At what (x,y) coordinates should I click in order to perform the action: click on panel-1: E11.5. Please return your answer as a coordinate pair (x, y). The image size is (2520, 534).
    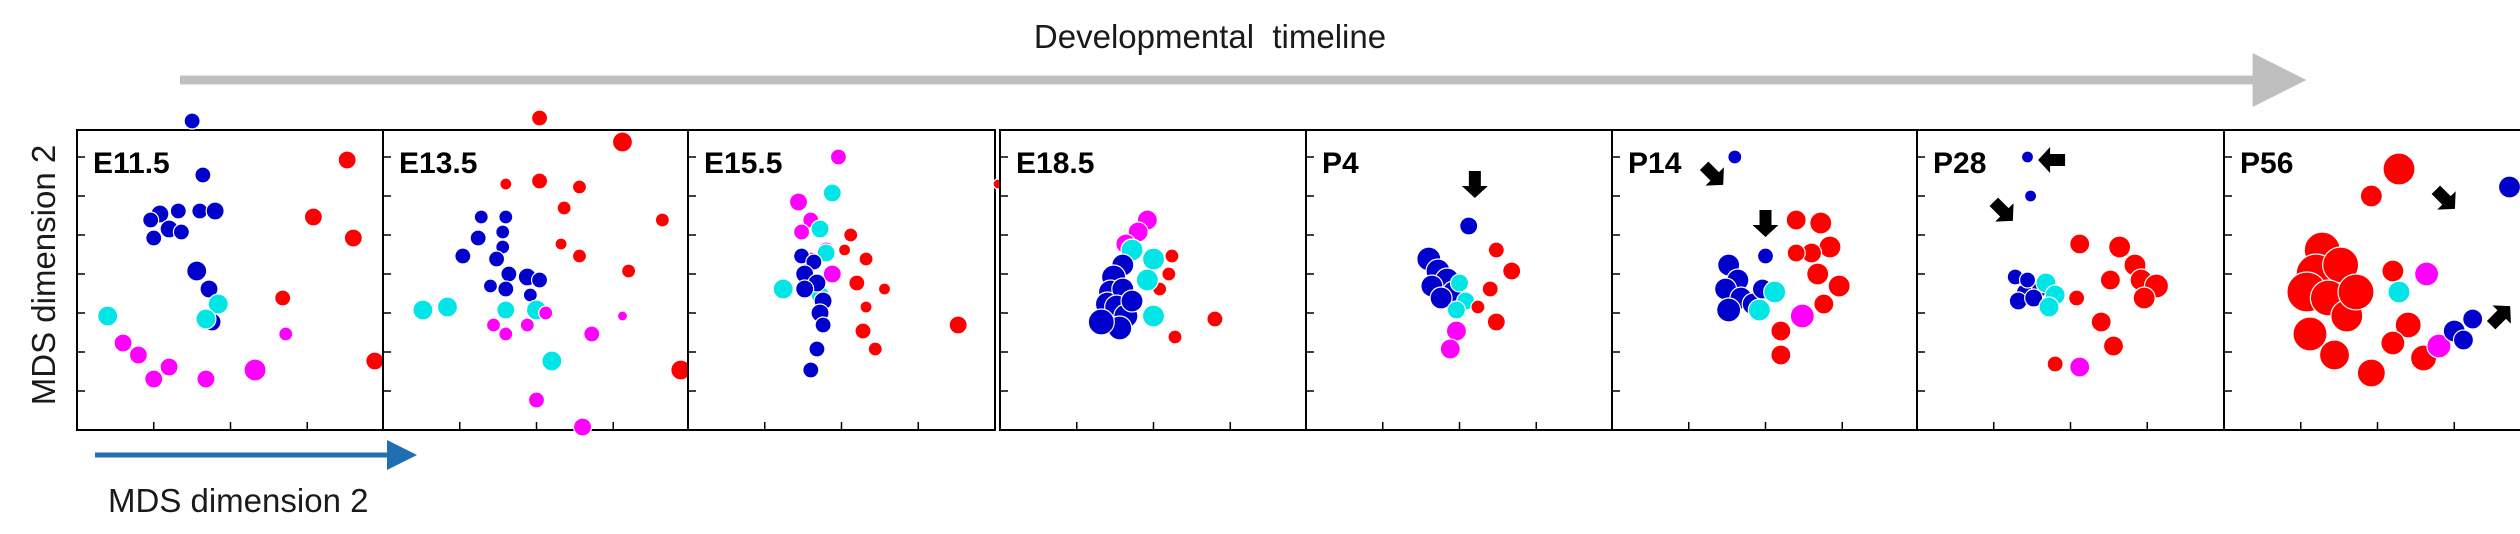
    Looking at the image, I should click on (230, 271).